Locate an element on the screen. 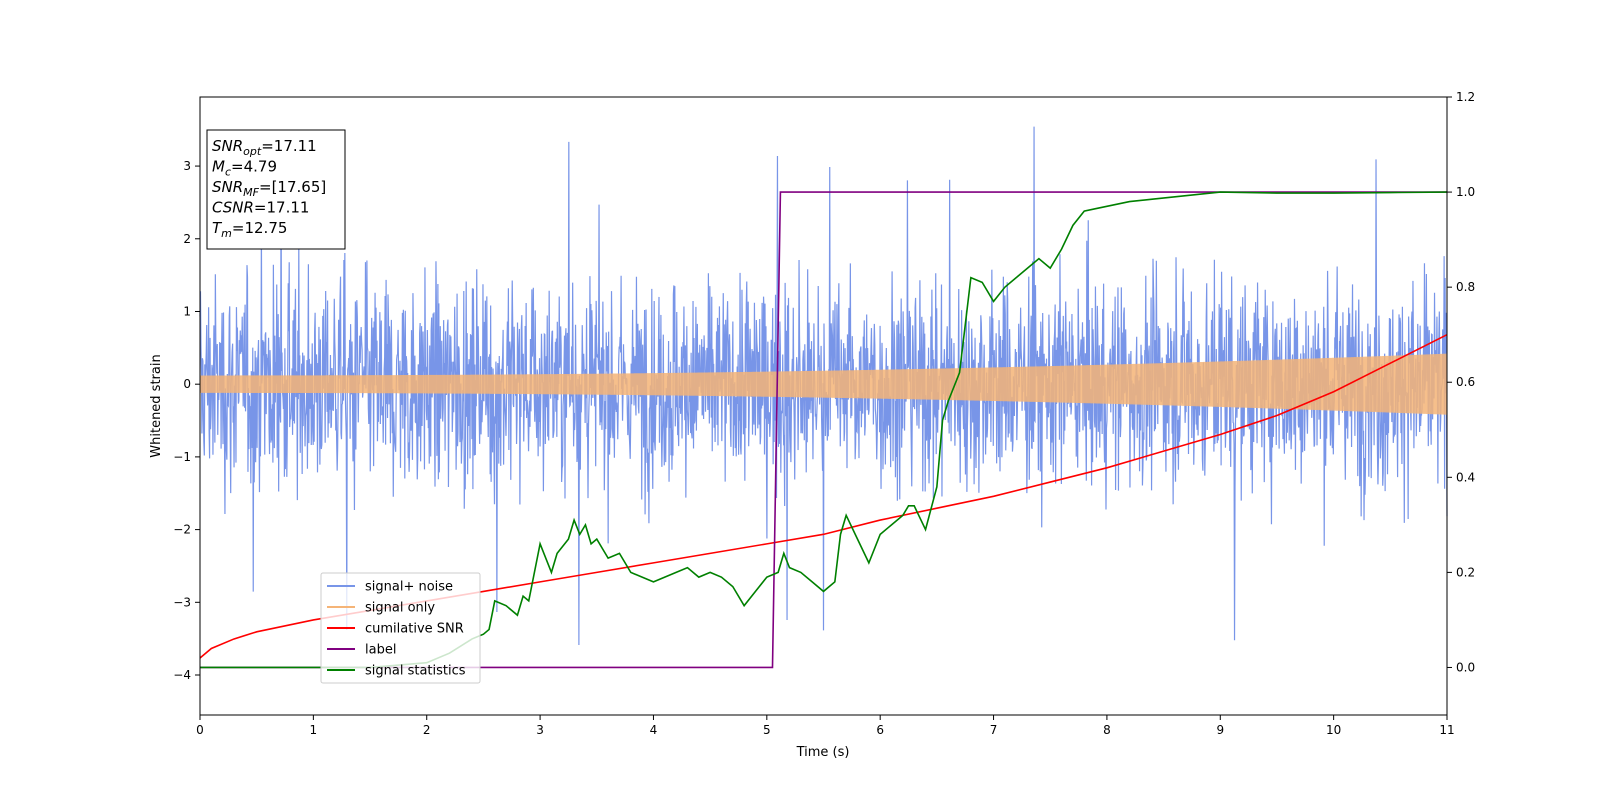 The width and height of the screenshot is (1600, 800). x-tick-label: 5 is located at coordinates (767, 730).